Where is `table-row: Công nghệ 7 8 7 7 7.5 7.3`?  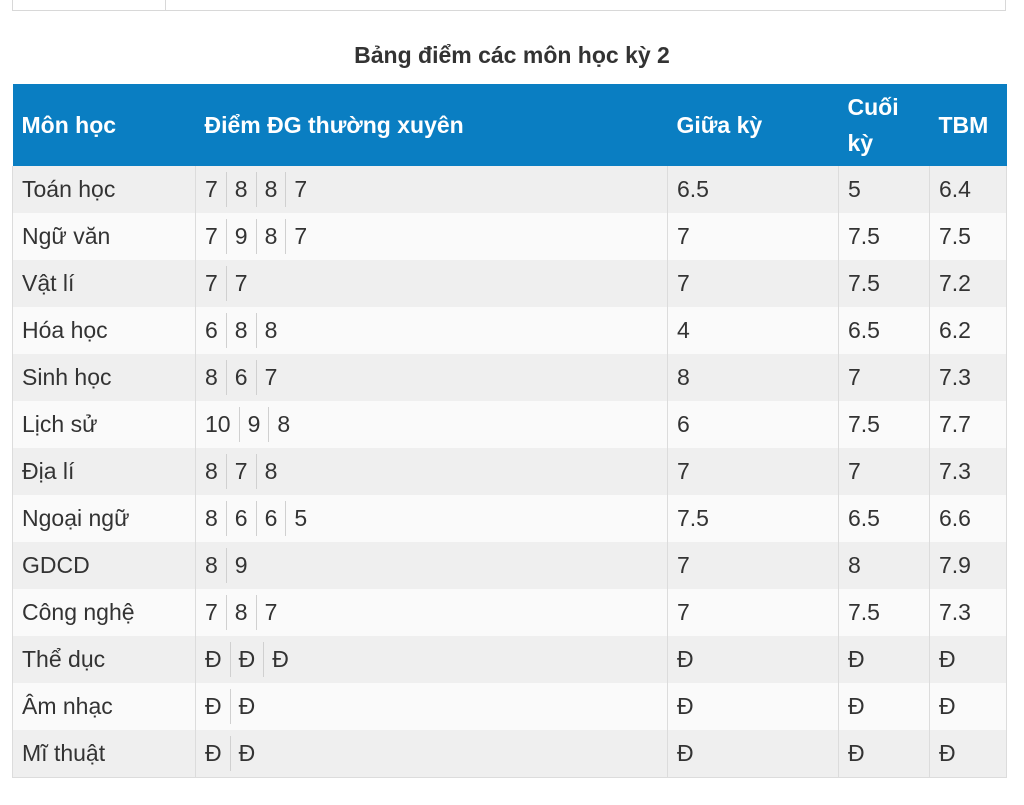
table-row: Công nghệ 7 8 7 7 7.5 7.3 is located at coordinates (509, 612).